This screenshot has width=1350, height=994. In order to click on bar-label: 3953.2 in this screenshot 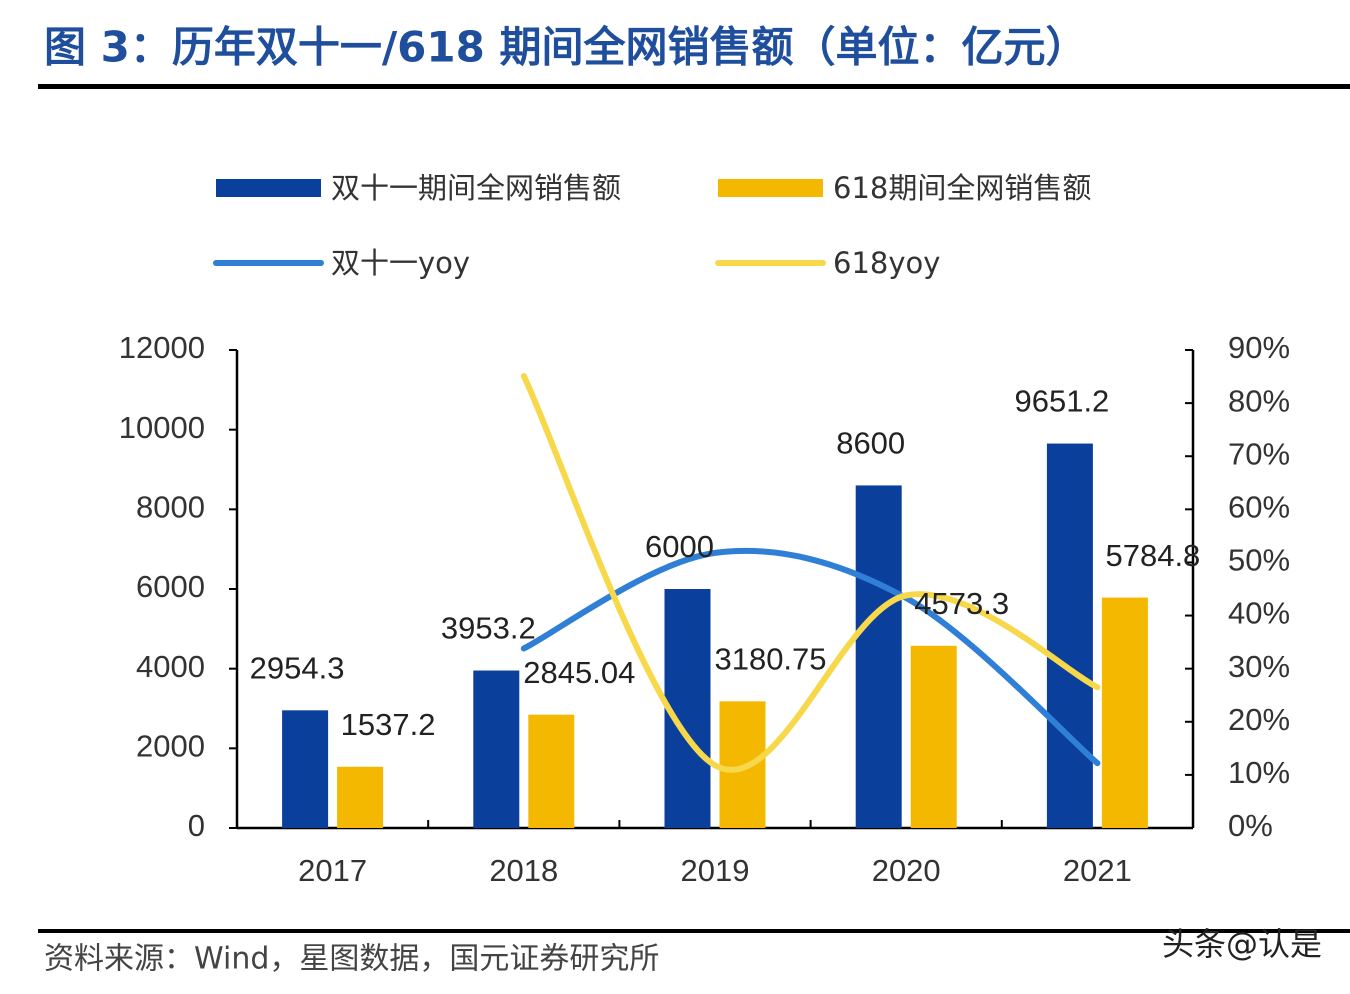, I will do `click(488, 628)`.